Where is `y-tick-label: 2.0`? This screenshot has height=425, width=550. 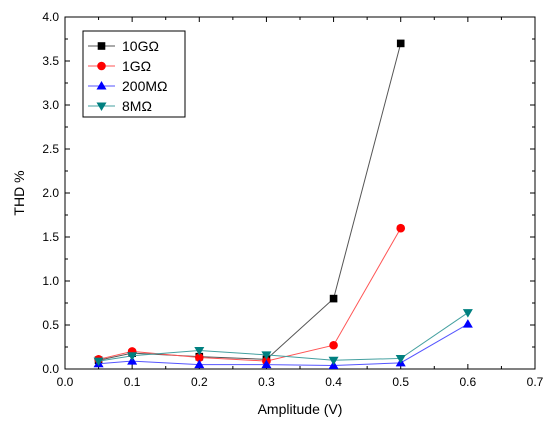
y-tick-label: 2.0 is located at coordinates (50, 193).